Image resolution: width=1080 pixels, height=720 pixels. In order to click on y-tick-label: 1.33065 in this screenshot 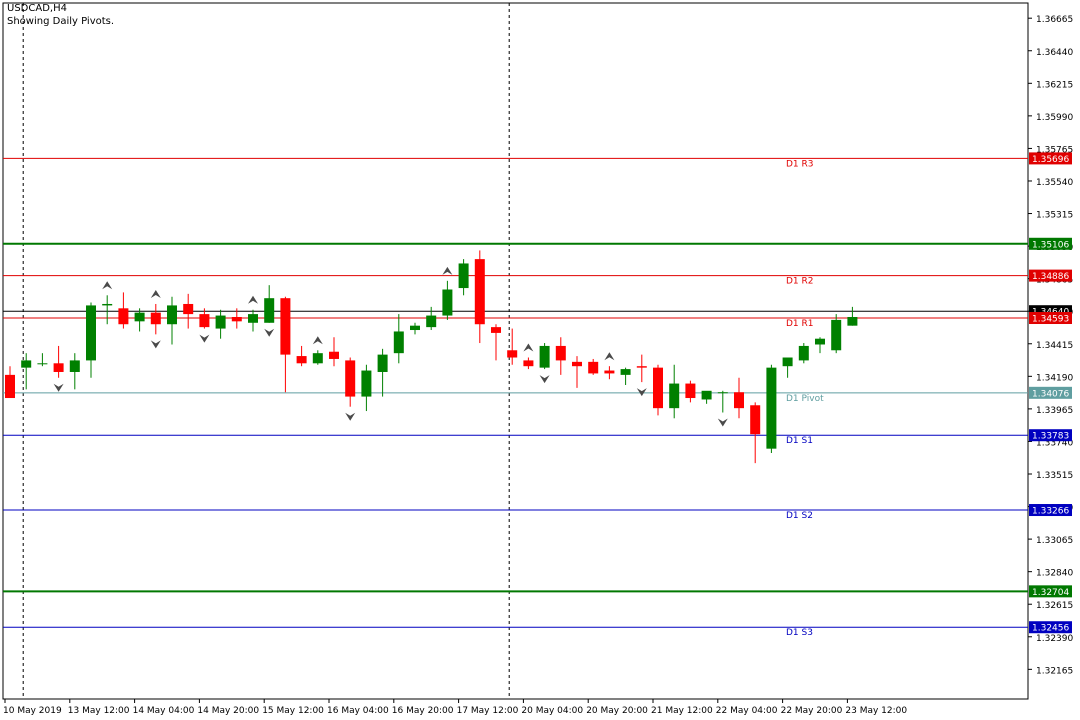, I will do `click(1054, 541)`.